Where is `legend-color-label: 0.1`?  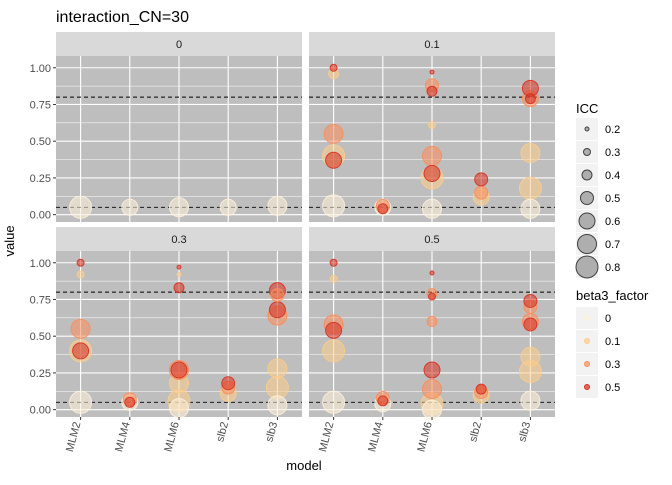
legend-color-label: 0.1 is located at coordinates (612, 342).